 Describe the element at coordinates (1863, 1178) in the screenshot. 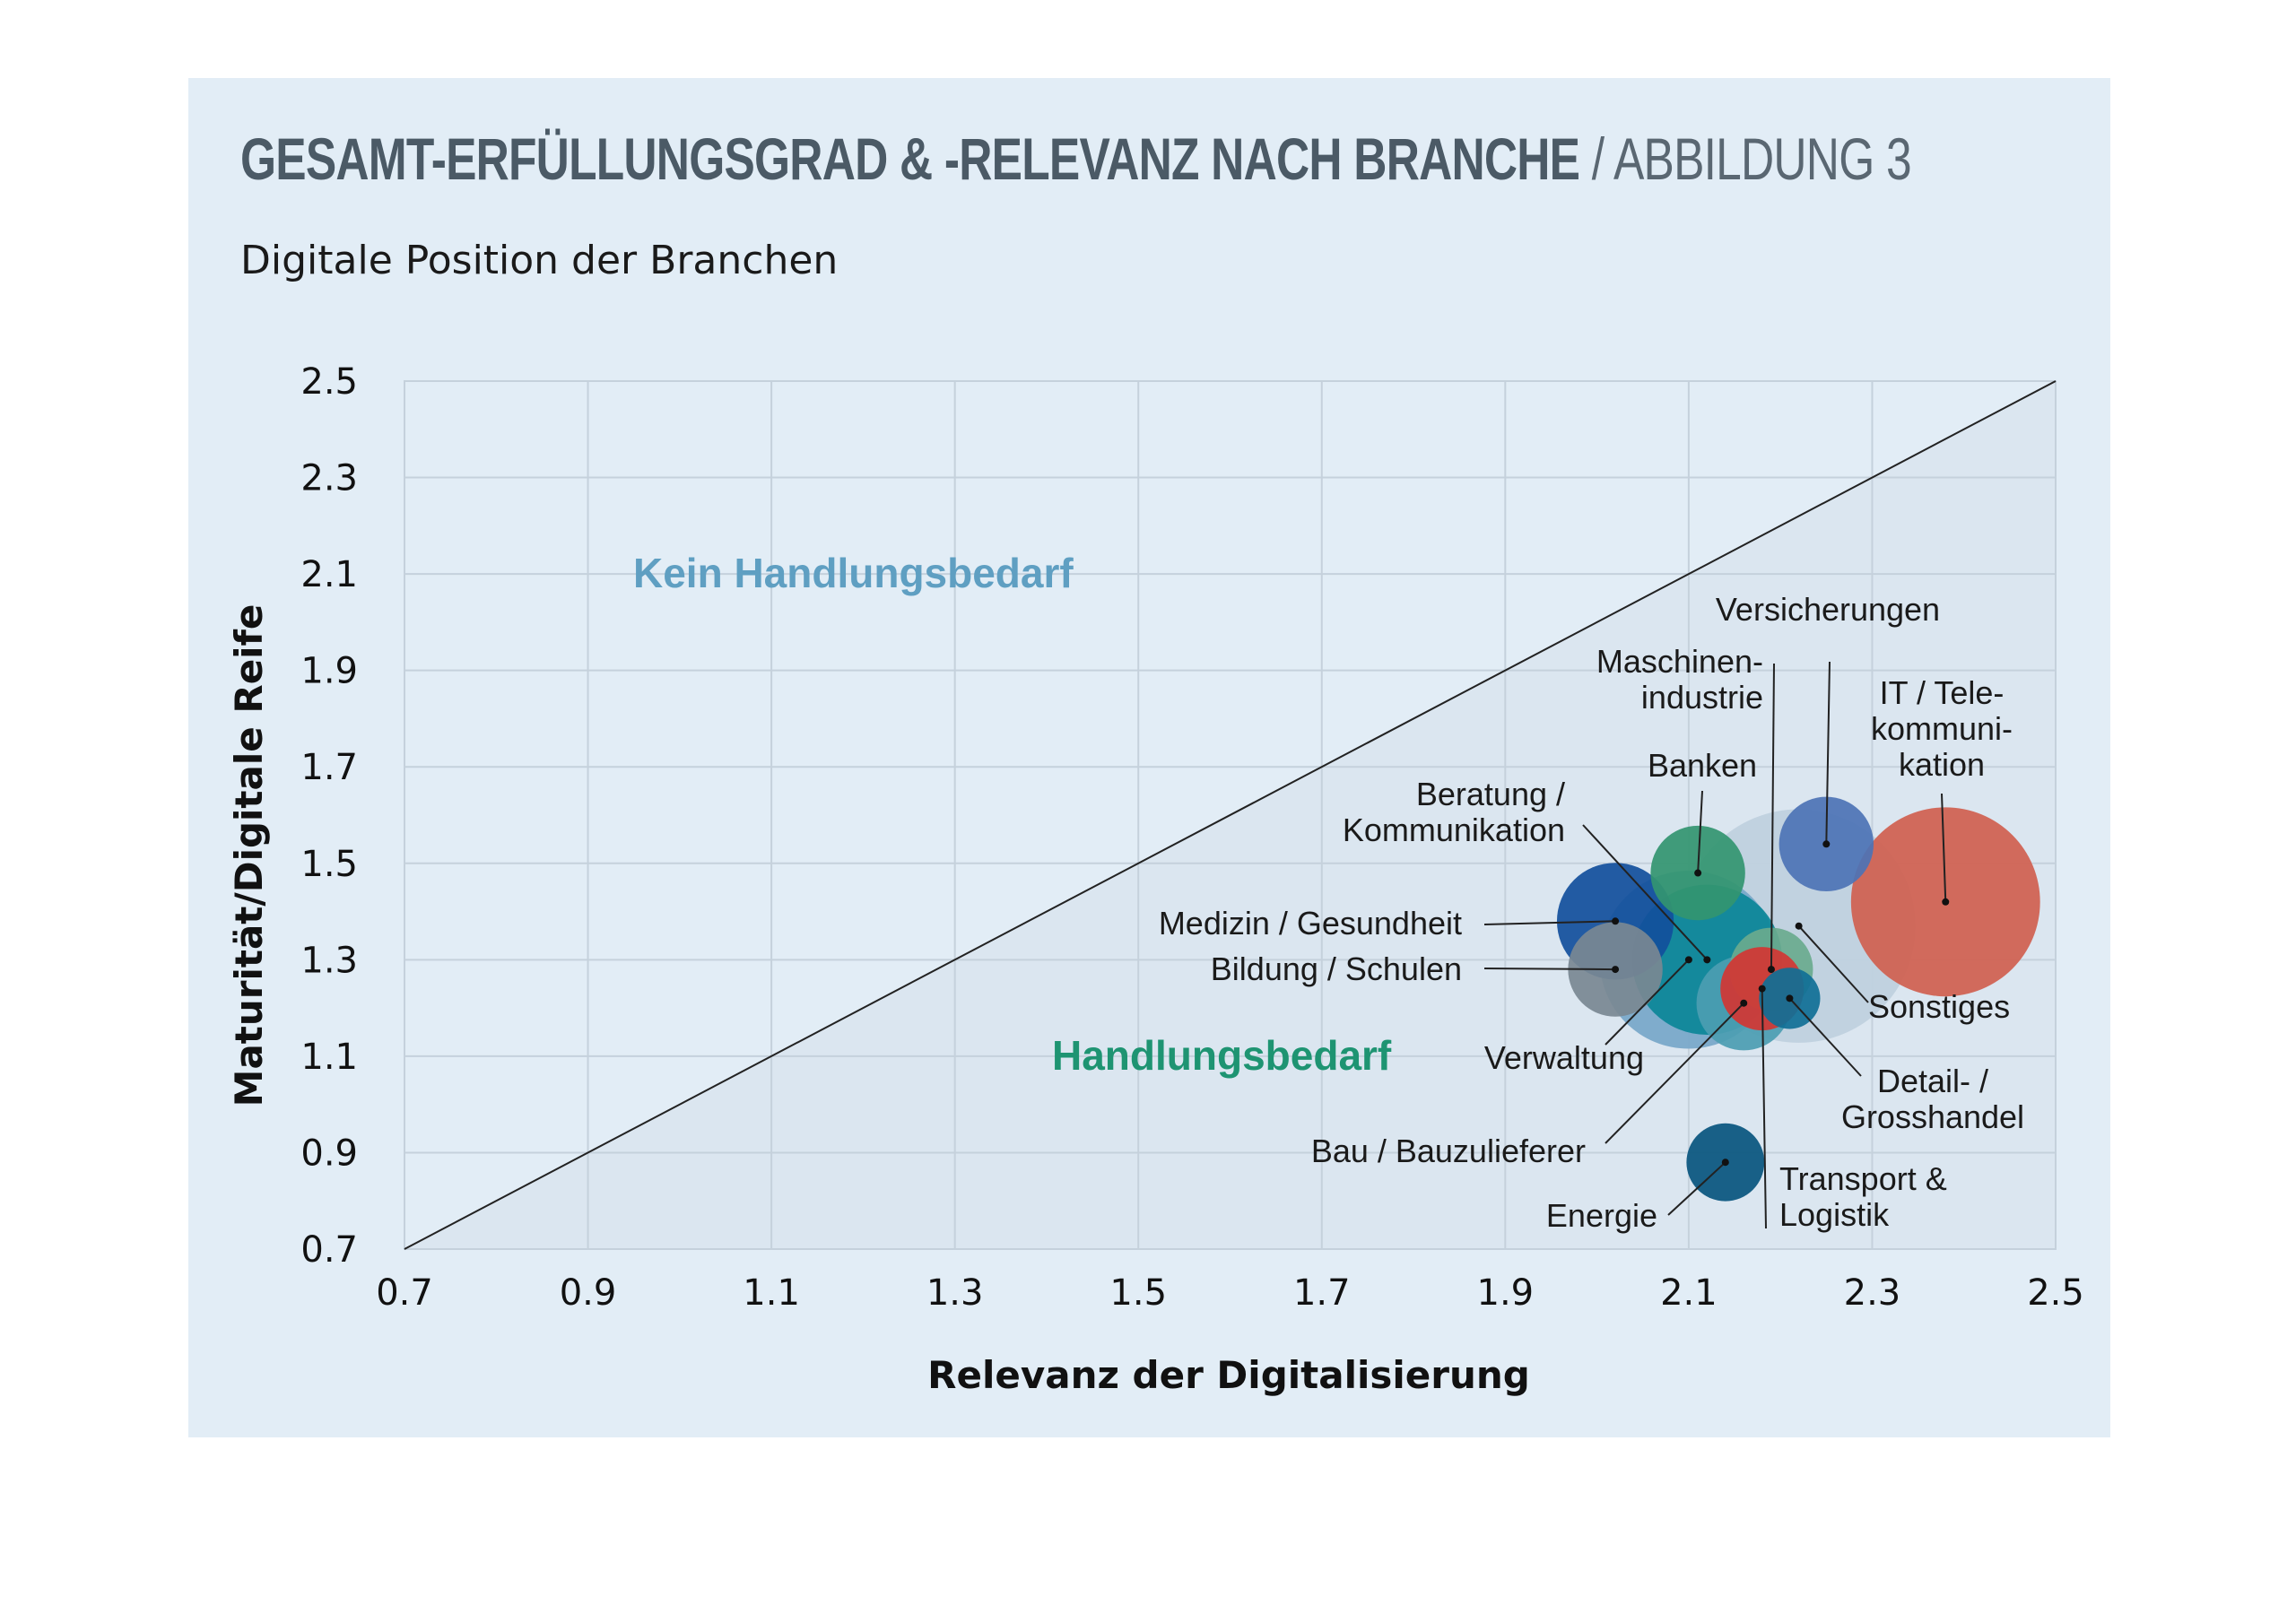

I see `point-label-line: Transport &` at that location.